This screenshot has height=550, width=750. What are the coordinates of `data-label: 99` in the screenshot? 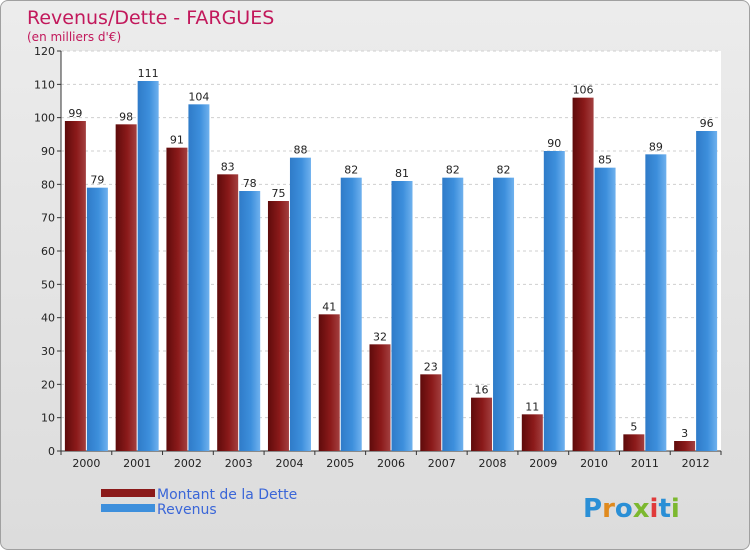 It's located at (75, 113).